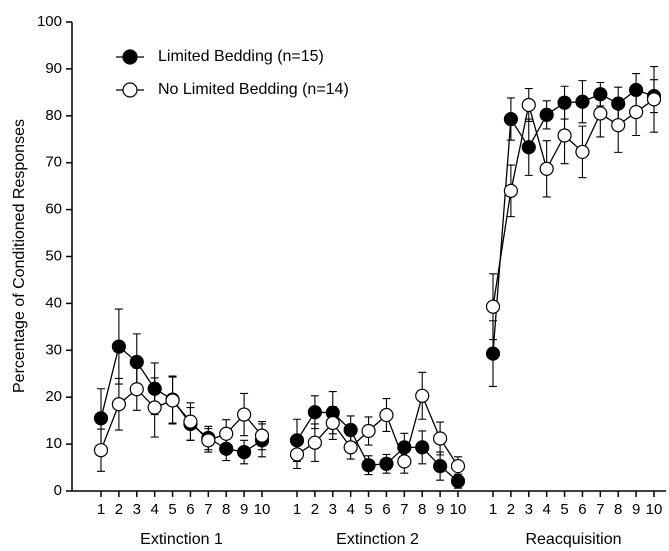  I want to click on legend-label: Limited Bedding (n=15), so click(241, 56).